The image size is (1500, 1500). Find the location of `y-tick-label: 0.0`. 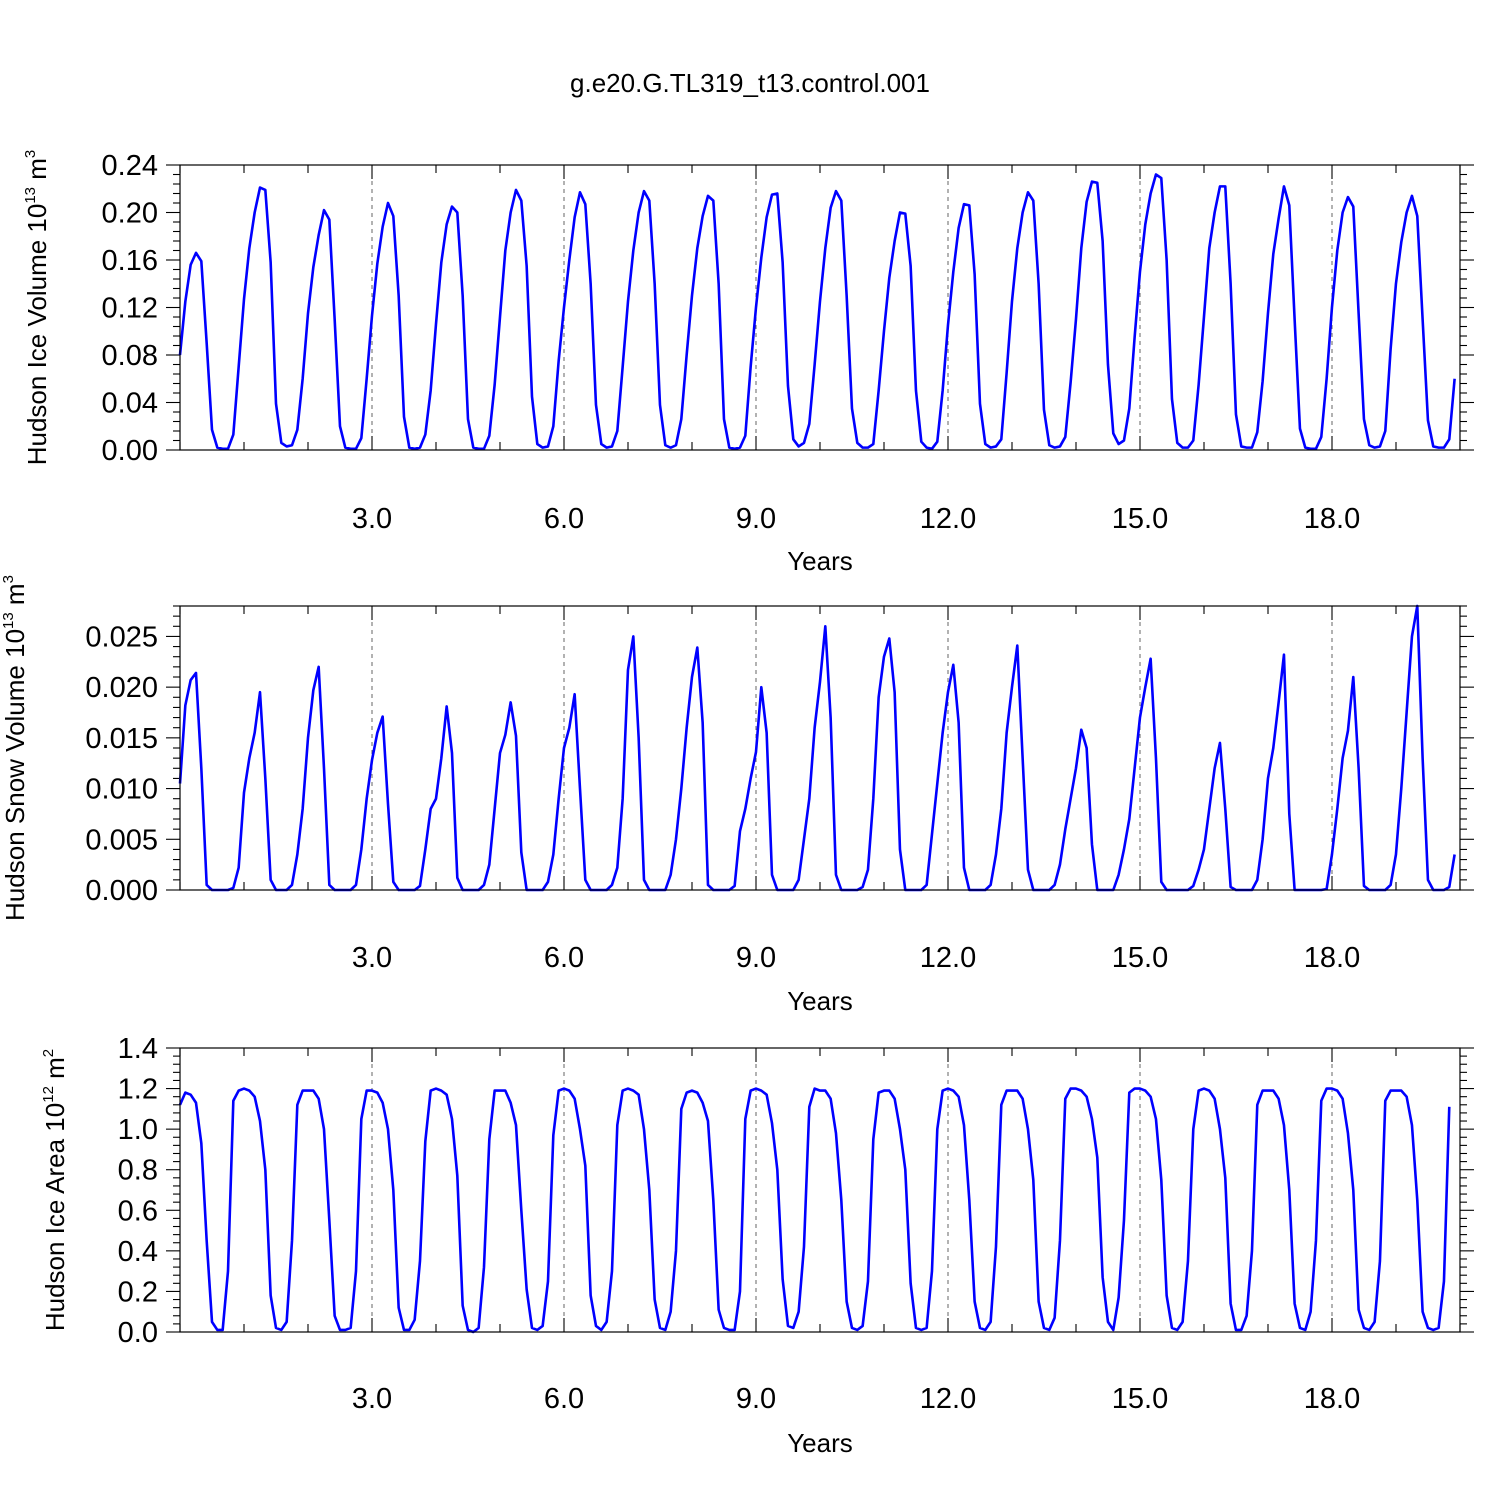

y-tick-label: 0.0 is located at coordinates (138, 1333).